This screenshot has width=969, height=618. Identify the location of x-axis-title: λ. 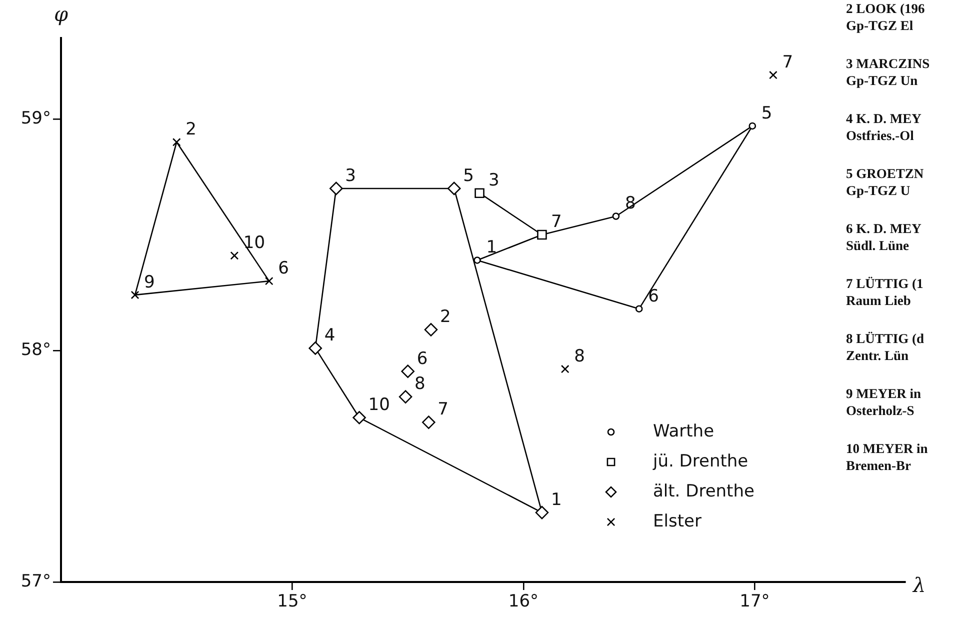
(919, 585).